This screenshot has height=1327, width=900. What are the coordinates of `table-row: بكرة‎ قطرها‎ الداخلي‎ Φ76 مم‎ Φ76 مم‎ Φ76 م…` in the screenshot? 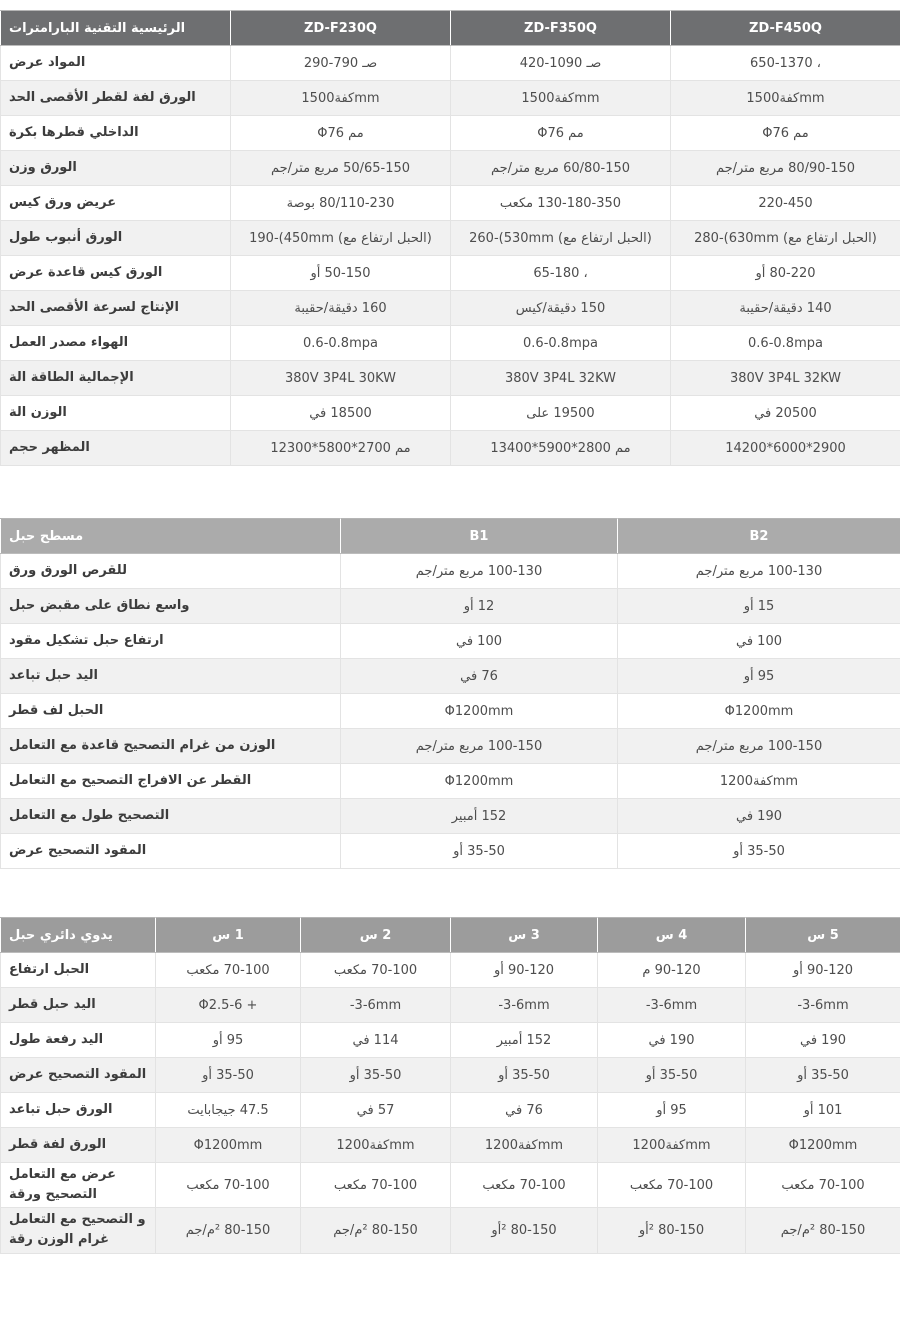 It's located at (450, 133).